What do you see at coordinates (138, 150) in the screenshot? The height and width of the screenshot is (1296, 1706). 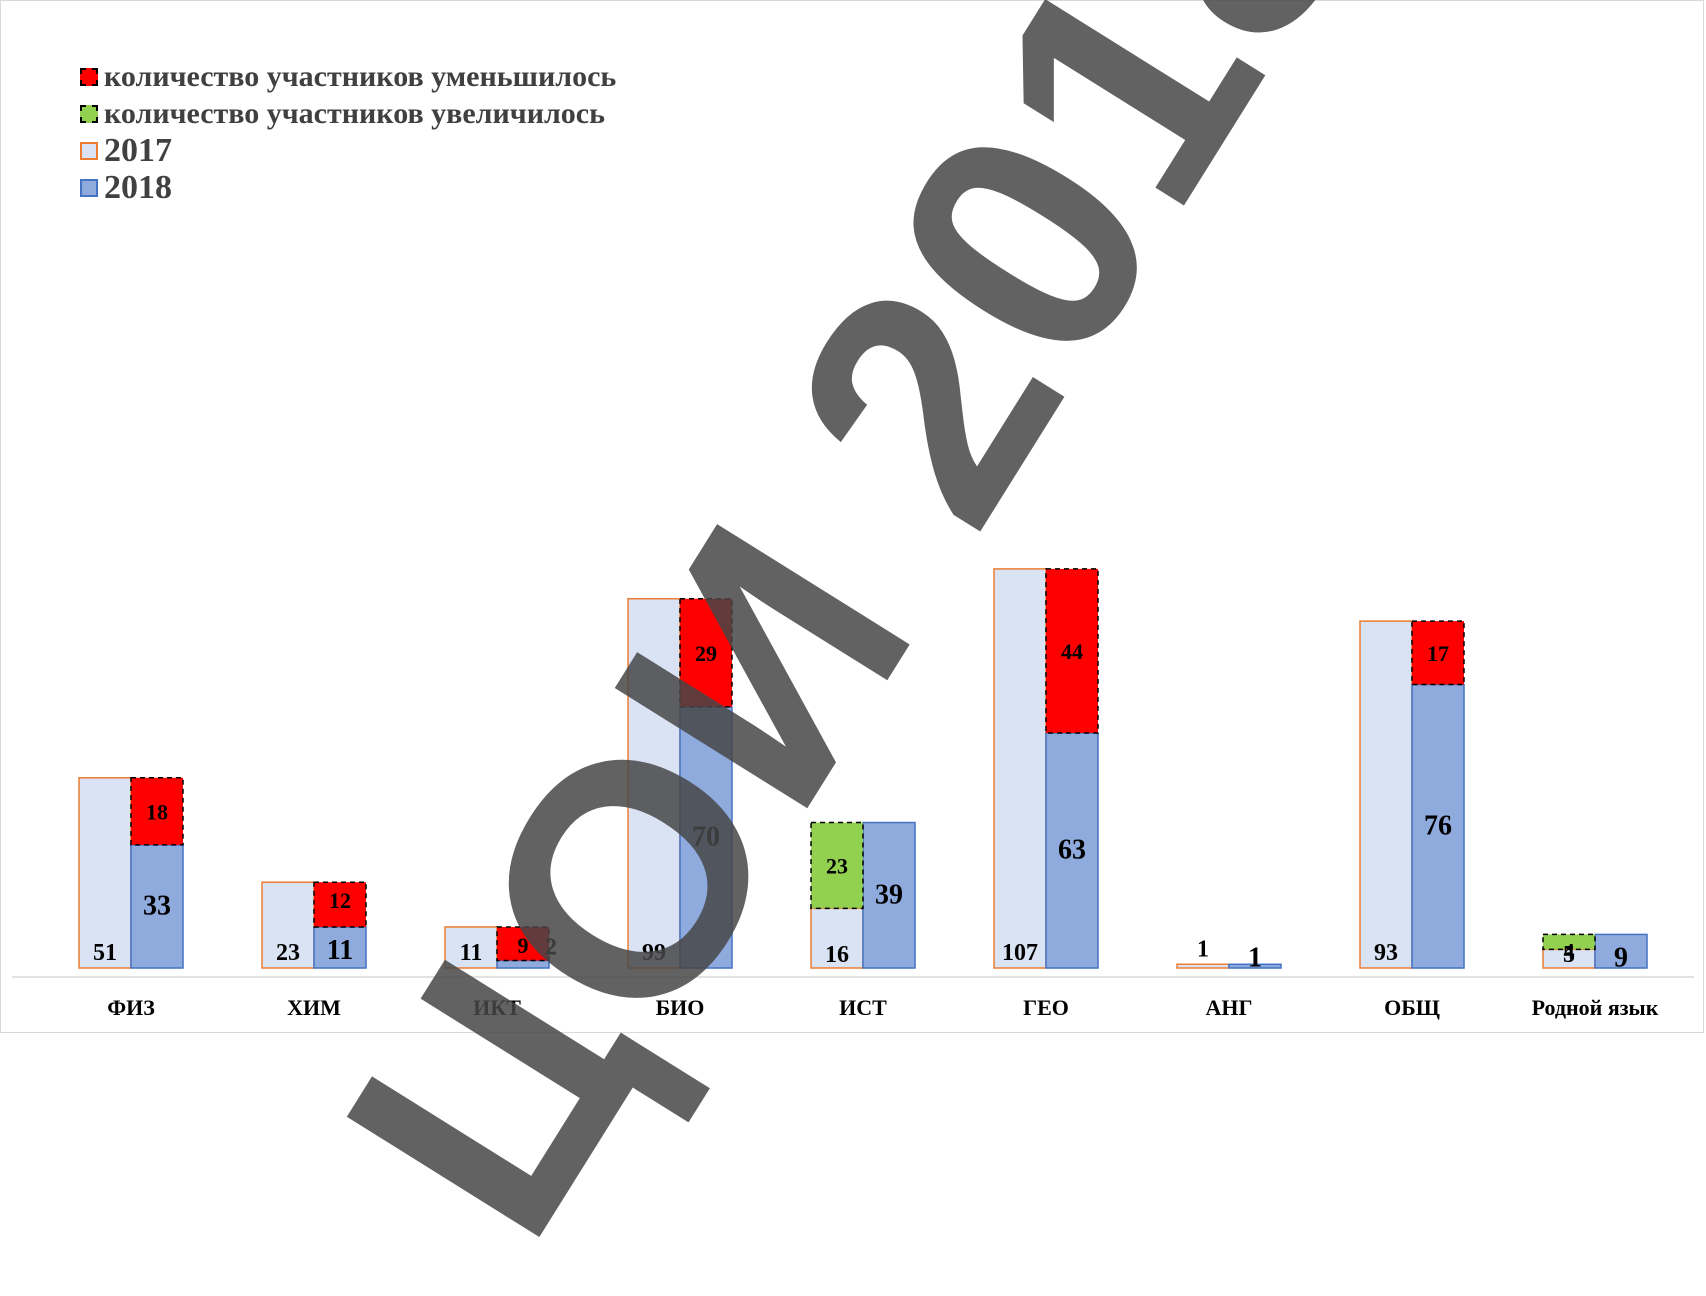 I see `legend-label-2017: 2017` at bounding box center [138, 150].